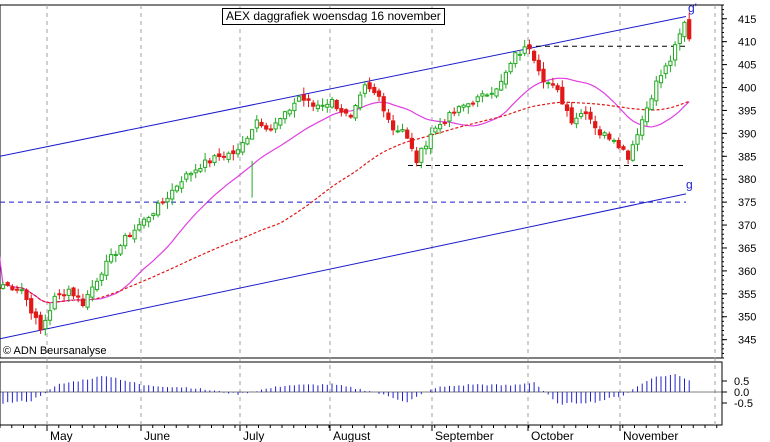 The width and height of the screenshot is (770, 442). Describe the element at coordinates (552, 435) in the screenshot. I see `month-label: October` at that location.